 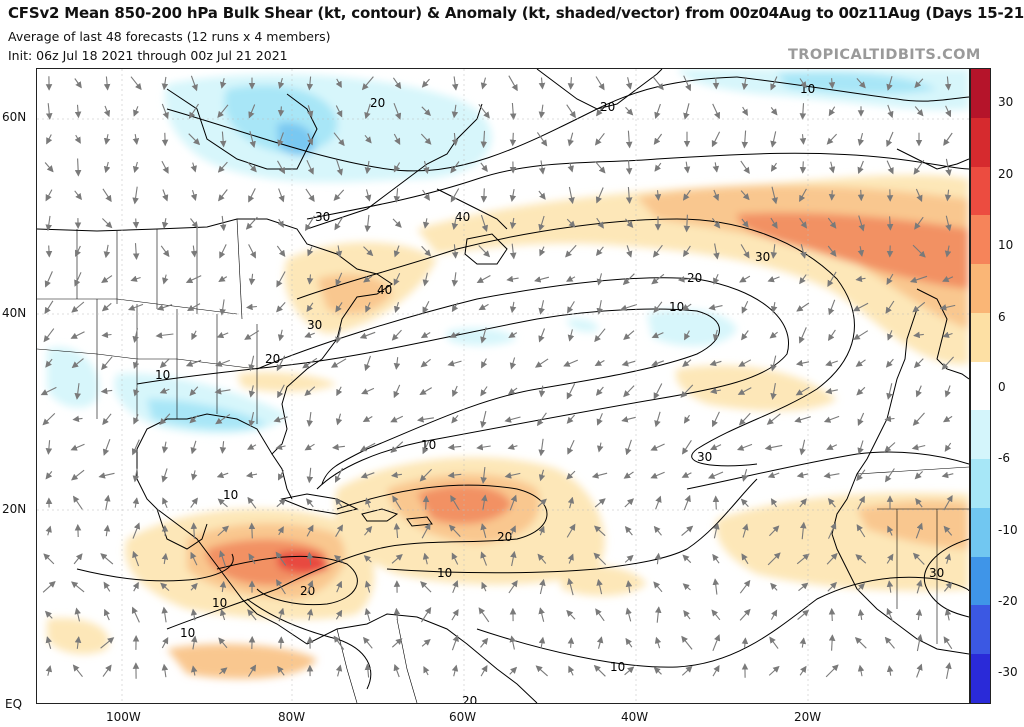 What do you see at coordinates (1004, 458) in the screenshot?
I see `colorbar-tick: -6` at bounding box center [1004, 458].